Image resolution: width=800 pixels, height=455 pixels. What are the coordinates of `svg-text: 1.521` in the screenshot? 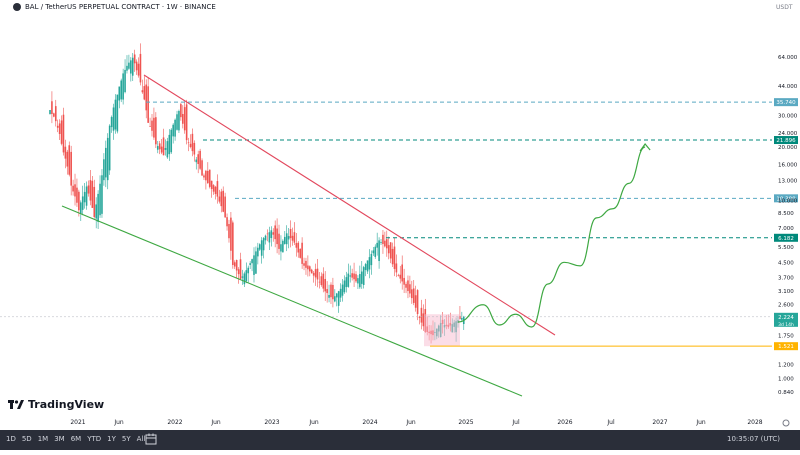 It's located at (786, 347).